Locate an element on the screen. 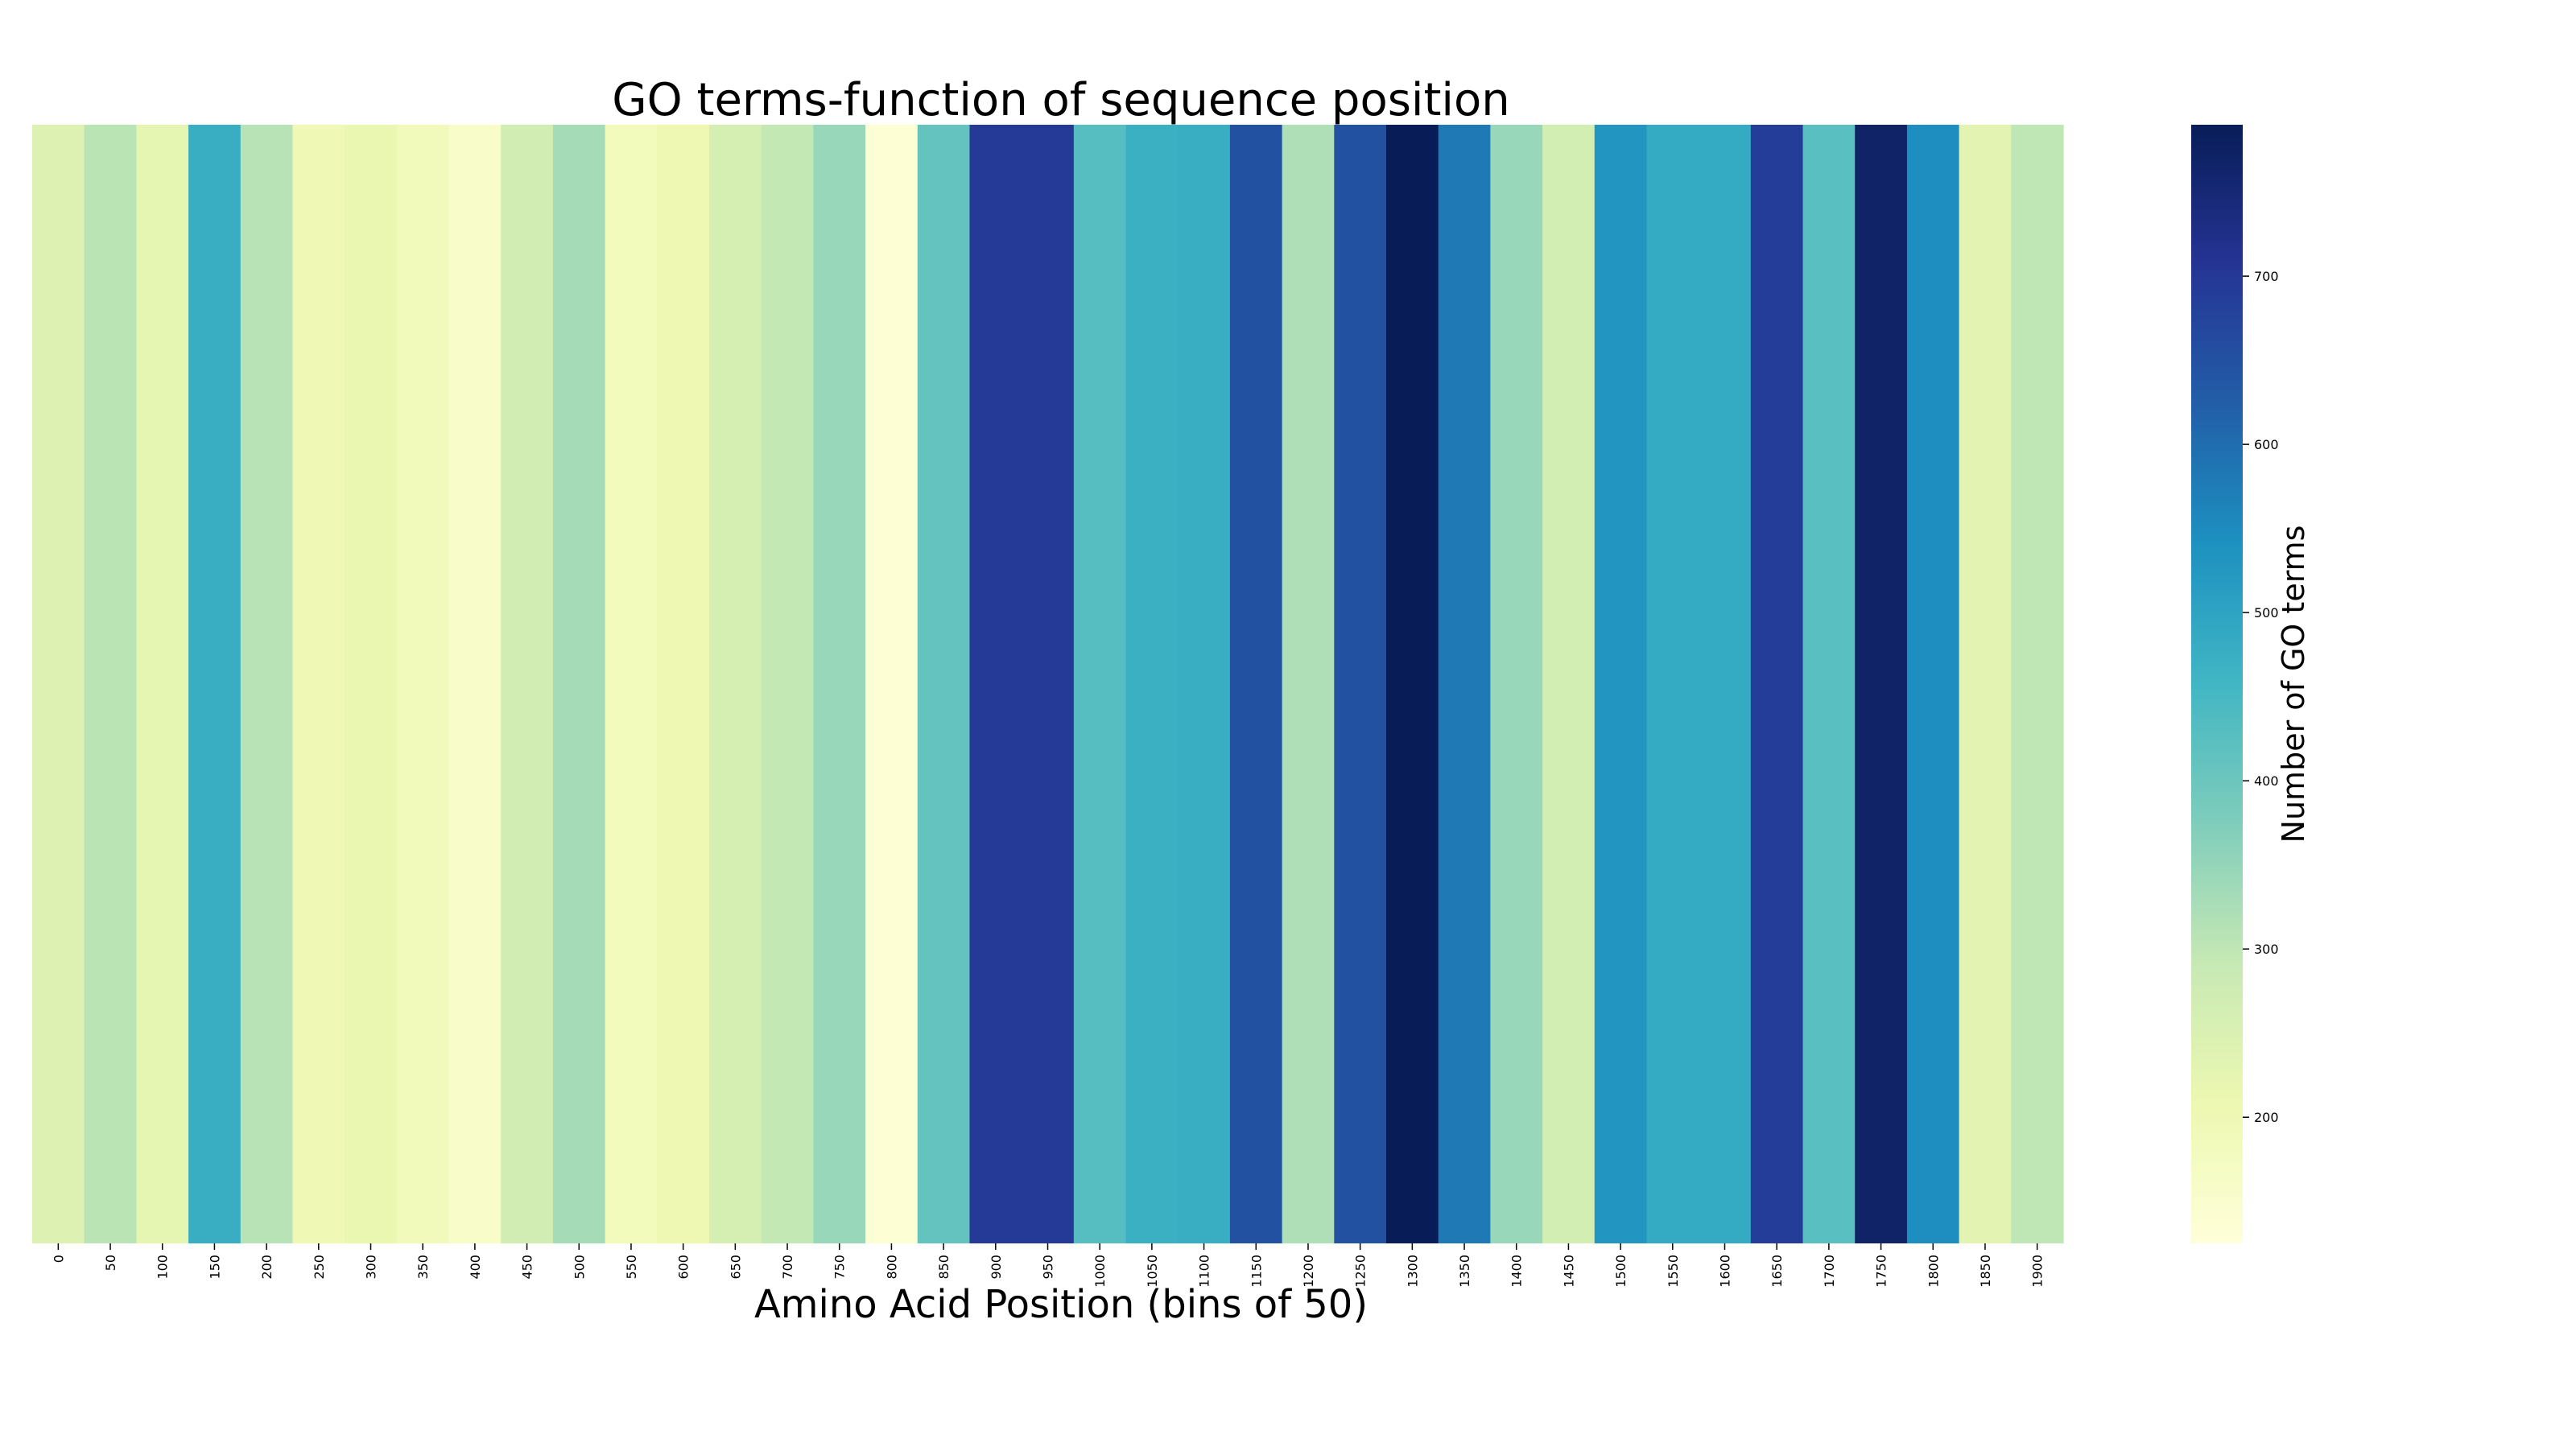 The height and width of the screenshot is (1447, 2576). colorbar-tick-label: 200 is located at coordinates (2266, 1117).